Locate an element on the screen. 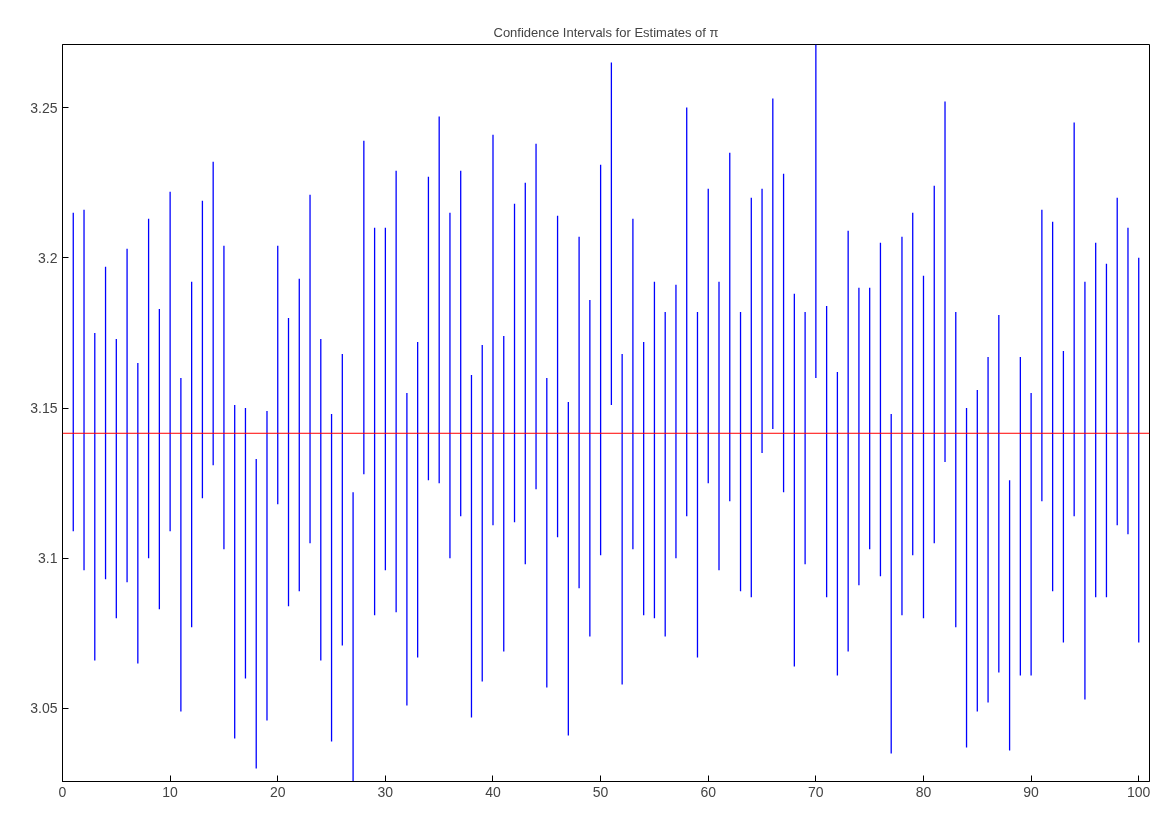  y-tick-label: 3.25 is located at coordinates (44, 107).